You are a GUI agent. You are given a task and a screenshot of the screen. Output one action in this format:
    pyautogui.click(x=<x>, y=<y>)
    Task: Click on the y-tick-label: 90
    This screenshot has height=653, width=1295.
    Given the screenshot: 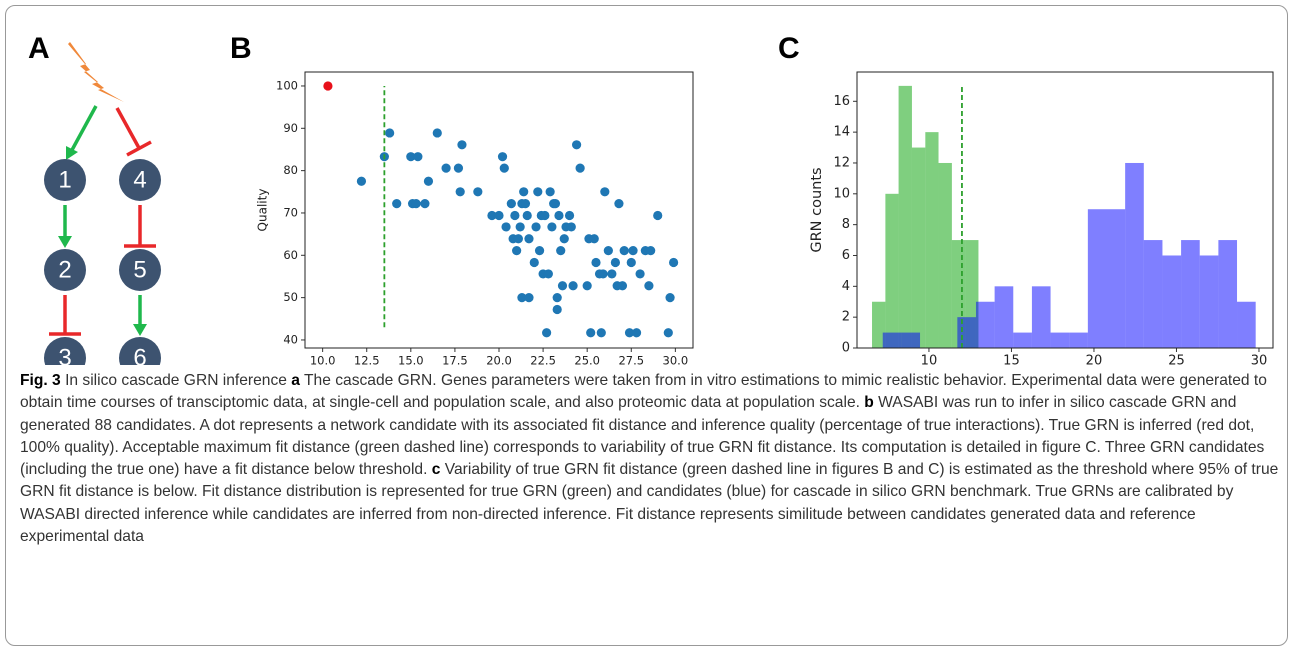 What is the action you would take?
    pyautogui.click(x=290, y=128)
    